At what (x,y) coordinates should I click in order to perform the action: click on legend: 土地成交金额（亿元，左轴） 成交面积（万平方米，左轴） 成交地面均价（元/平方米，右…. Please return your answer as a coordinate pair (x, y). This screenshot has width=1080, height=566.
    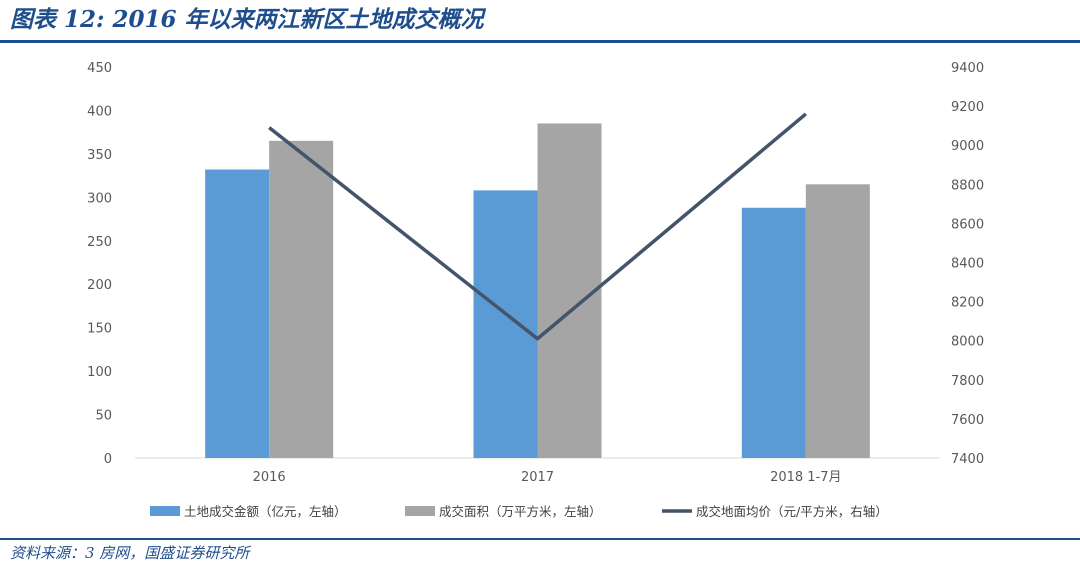
    Looking at the image, I should click on (519, 511).